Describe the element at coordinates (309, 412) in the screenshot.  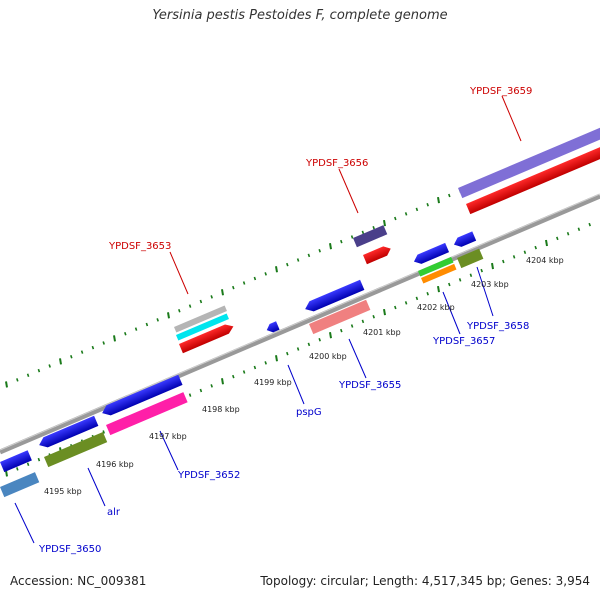
I see `gene-label-pspg: pspG` at that location.